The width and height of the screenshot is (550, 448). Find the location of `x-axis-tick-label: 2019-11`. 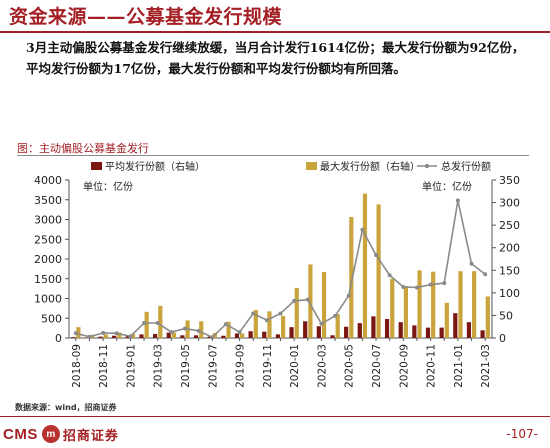

x-axis-tick-label: 2019-11 is located at coordinates (268, 366).